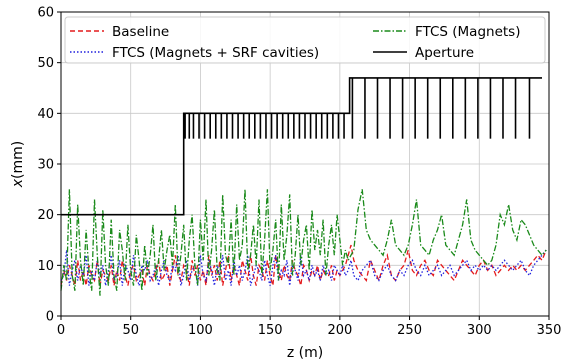 This screenshot has width=576, height=361. Describe the element at coordinates (50, 317) in the screenshot. I see `y-tick-label: 0` at that location.